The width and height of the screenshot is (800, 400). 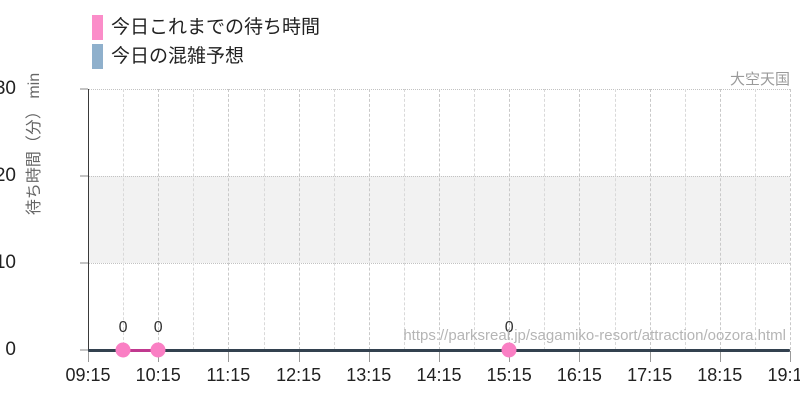 What do you see at coordinates (97, 27) in the screenshot?
I see `legend-swatch-actual` at bounding box center [97, 27].